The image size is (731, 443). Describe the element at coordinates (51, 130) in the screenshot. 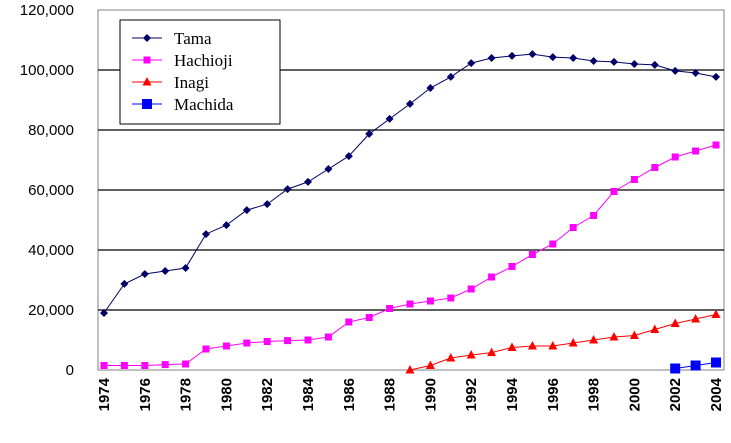

I see `y-tick-label: 80,000` at that location.